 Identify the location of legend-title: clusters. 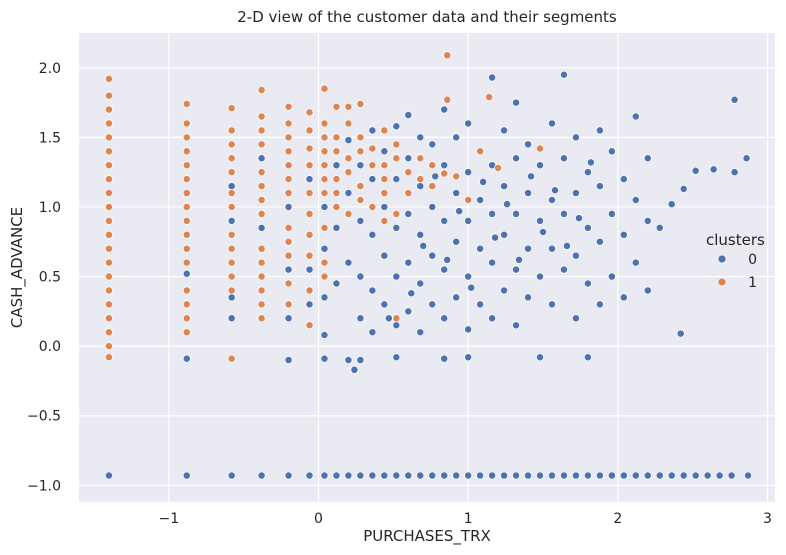
(735, 240).